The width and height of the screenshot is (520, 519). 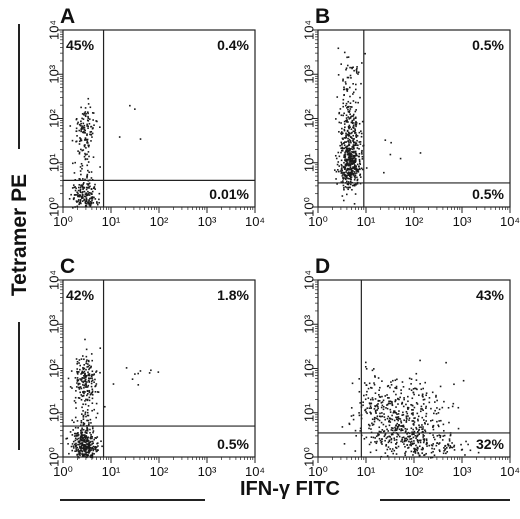 What do you see at coordinates (54, 207) in the screenshot?
I see `y-tick-label: 10⁰` at bounding box center [54, 207].